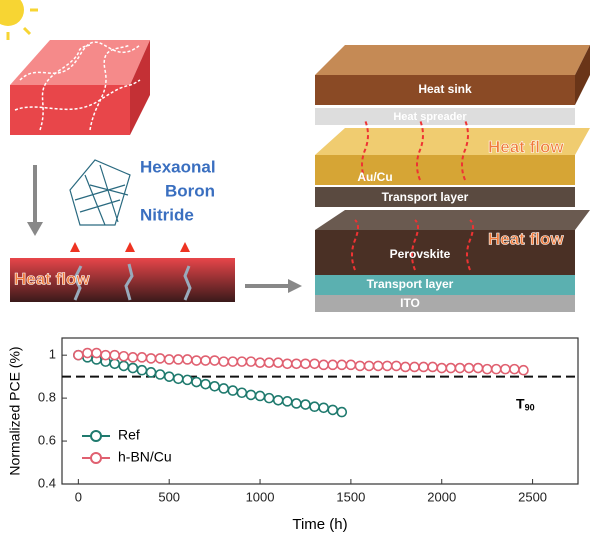 This screenshot has width=592, height=537. Describe the element at coordinates (190, 190) in the screenshot. I see `material-label: Boron` at that location.